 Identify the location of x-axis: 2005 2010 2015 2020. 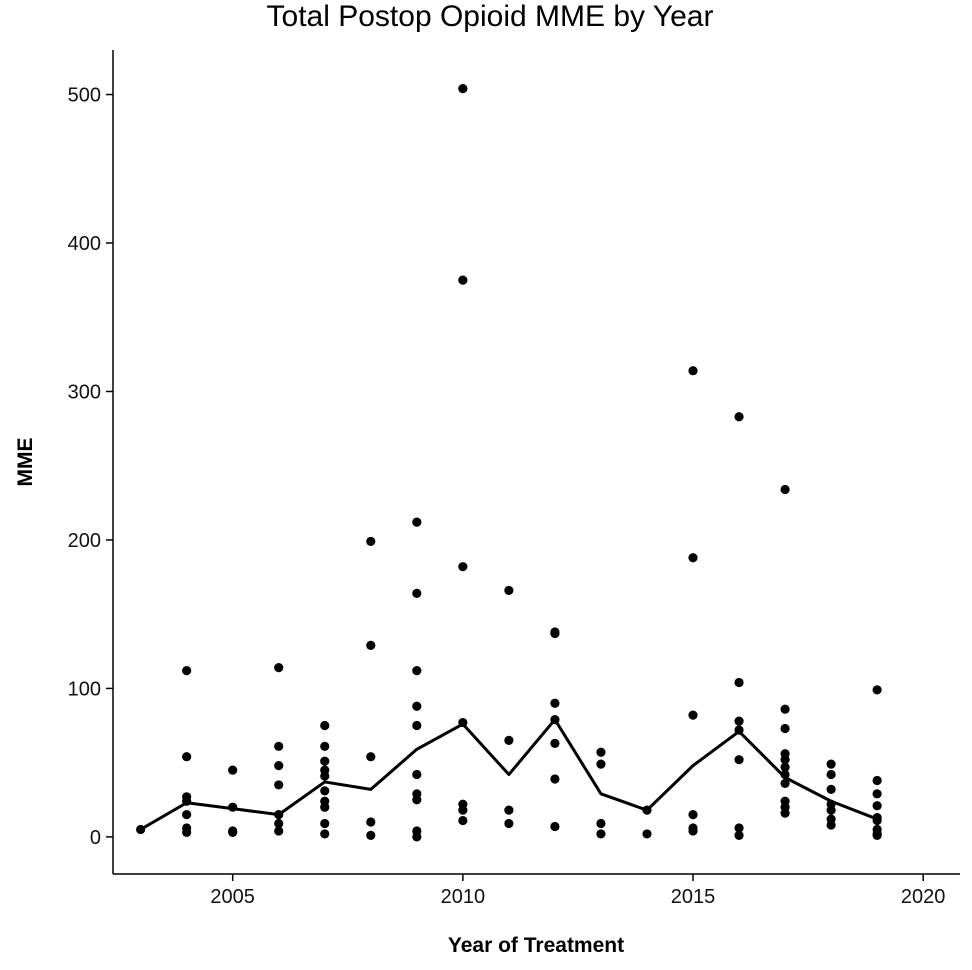
(536, 890).